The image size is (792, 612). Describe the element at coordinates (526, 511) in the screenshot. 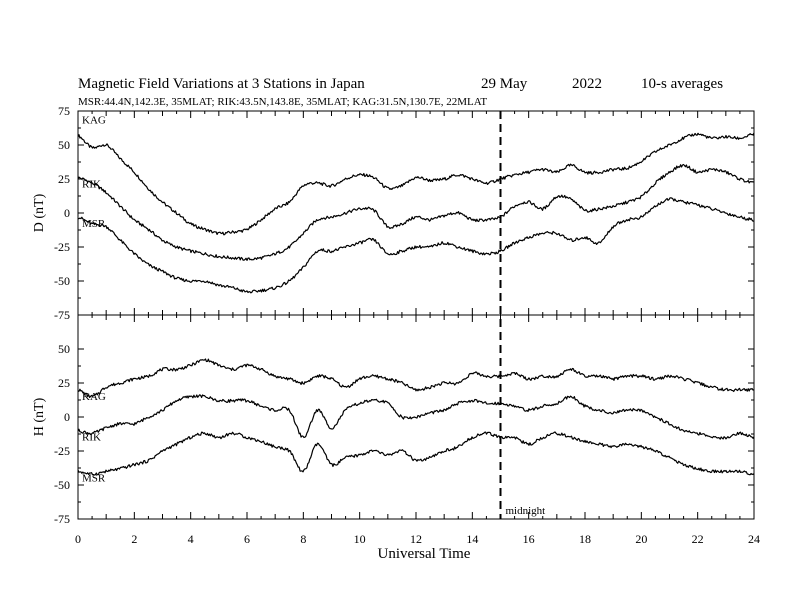

I see `midnight-label: midnight` at that location.